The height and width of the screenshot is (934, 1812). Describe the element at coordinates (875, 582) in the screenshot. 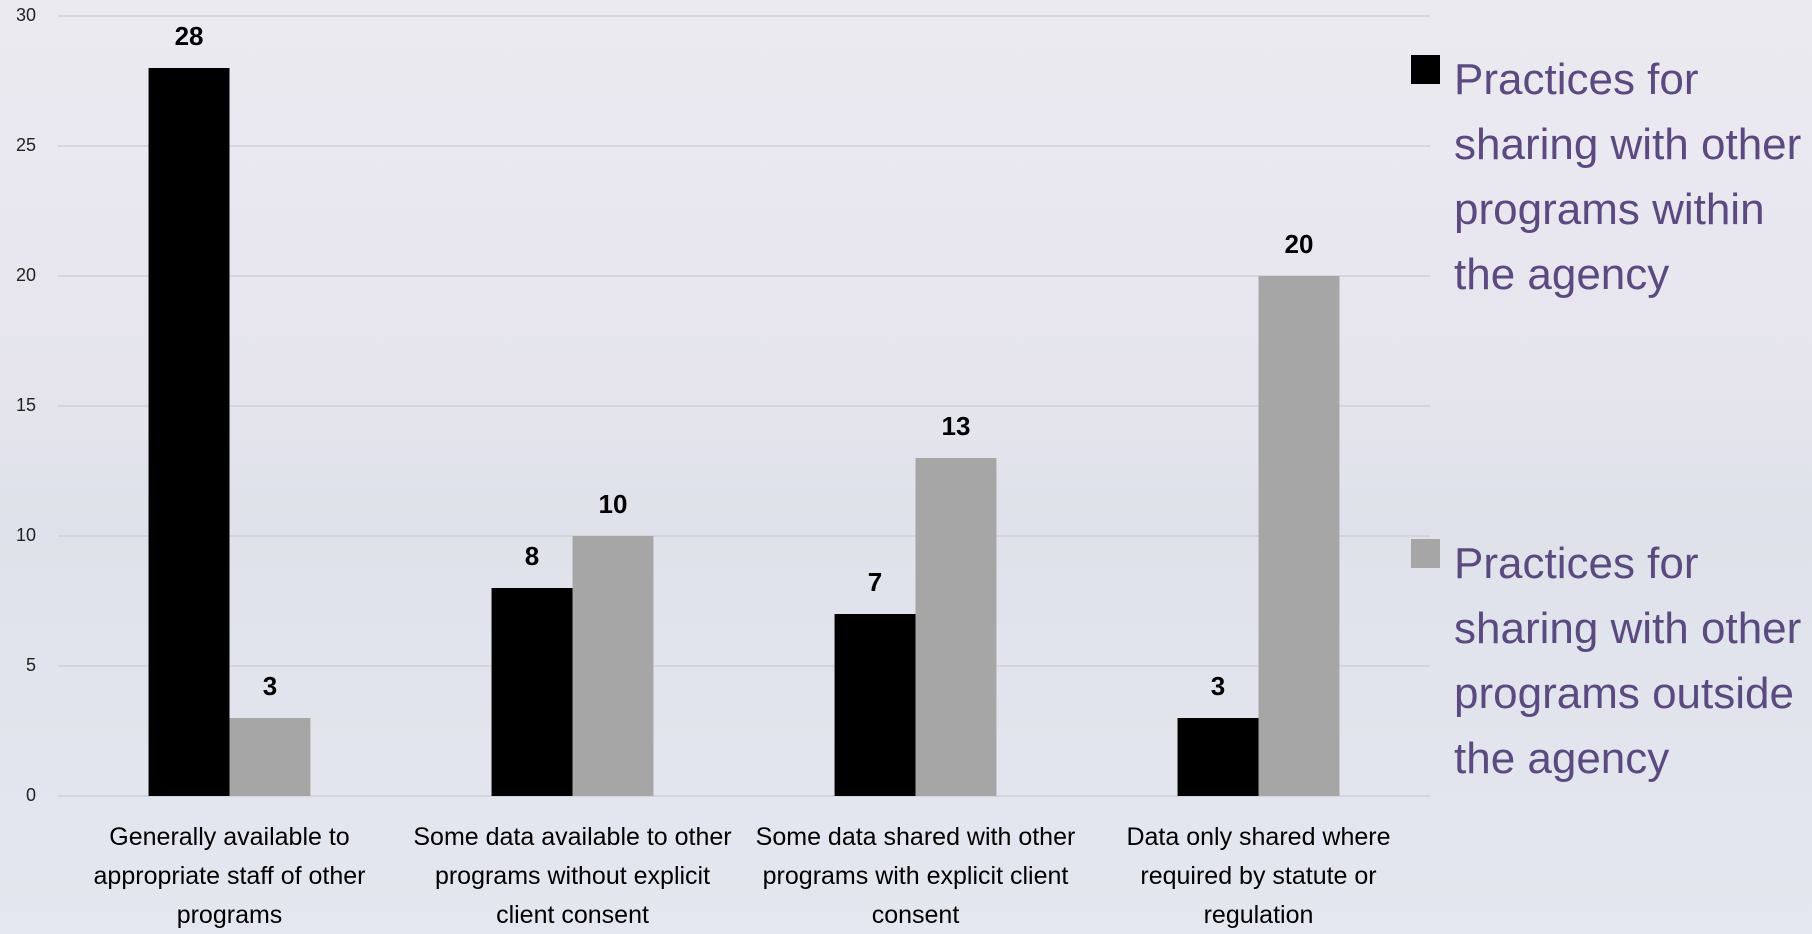

I see `value-label: 7` at that location.